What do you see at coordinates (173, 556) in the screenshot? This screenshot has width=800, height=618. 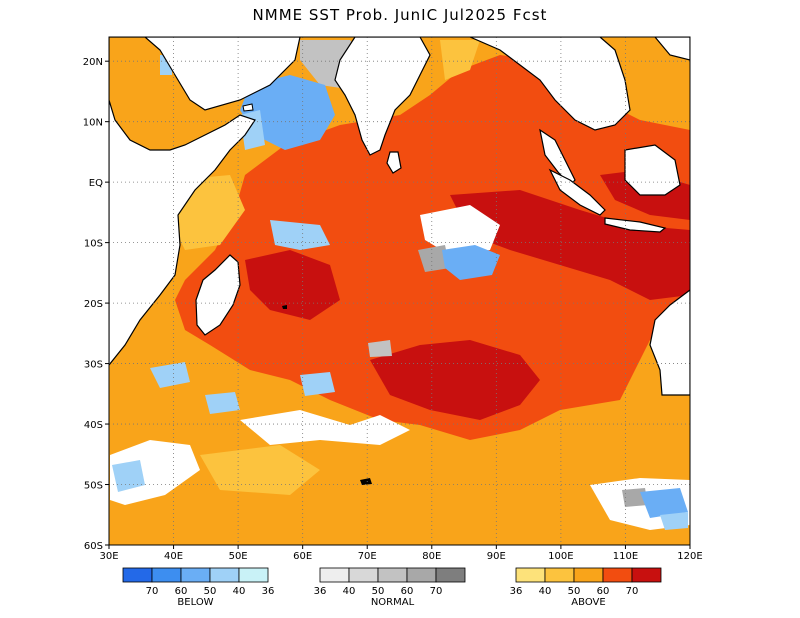 I see `lon-tick-label: 40E` at bounding box center [173, 556].